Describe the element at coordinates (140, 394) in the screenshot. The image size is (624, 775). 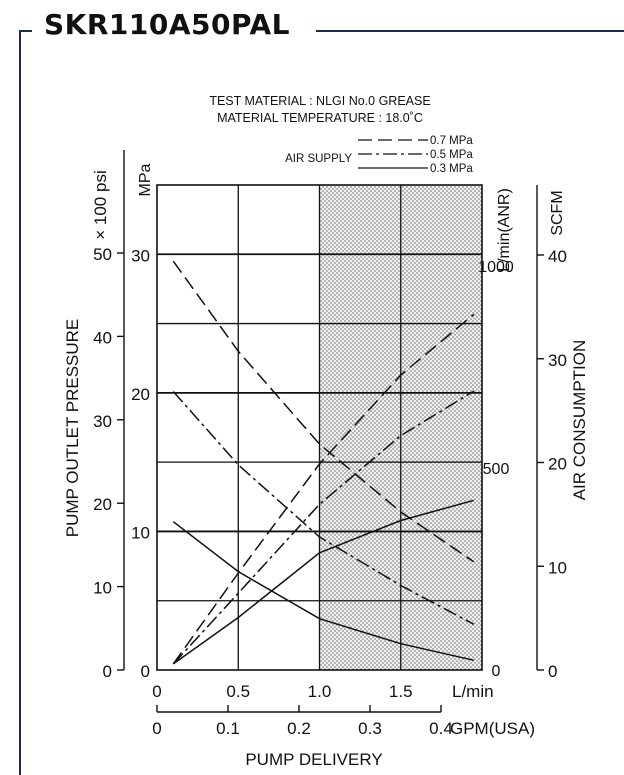
I see `mpa-tick-label: 20` at that location.